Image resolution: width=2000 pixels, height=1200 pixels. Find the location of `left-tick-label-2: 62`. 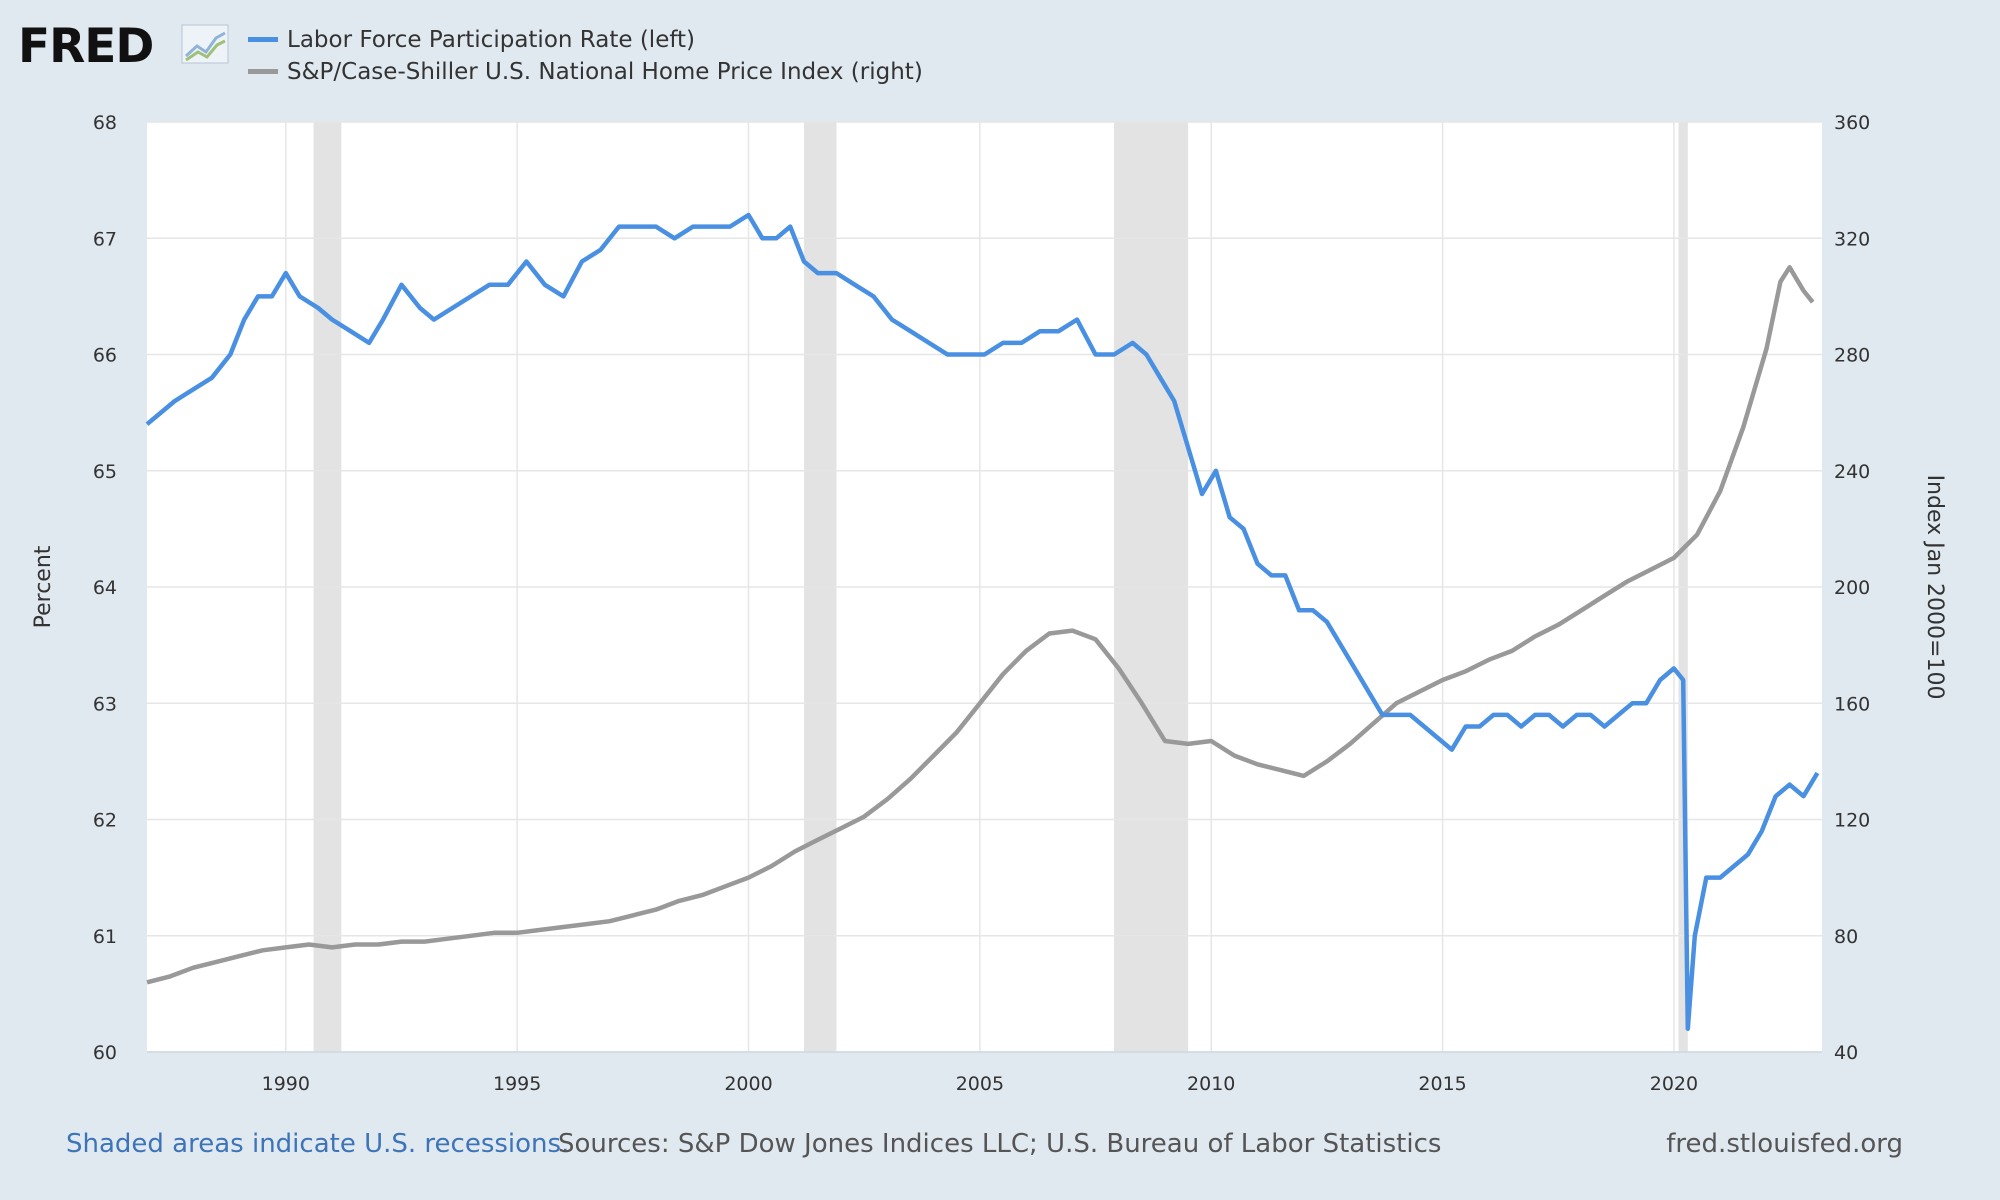

left-tick-label-2: 62 is located at coordinates (105, 821).